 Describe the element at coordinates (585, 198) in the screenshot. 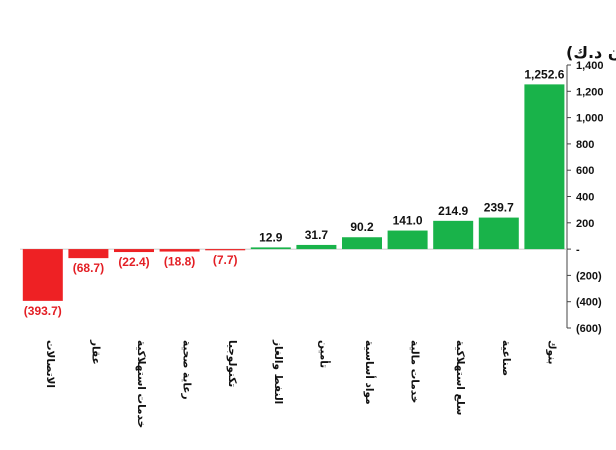

I see `y-tick-label: 400` at that location.